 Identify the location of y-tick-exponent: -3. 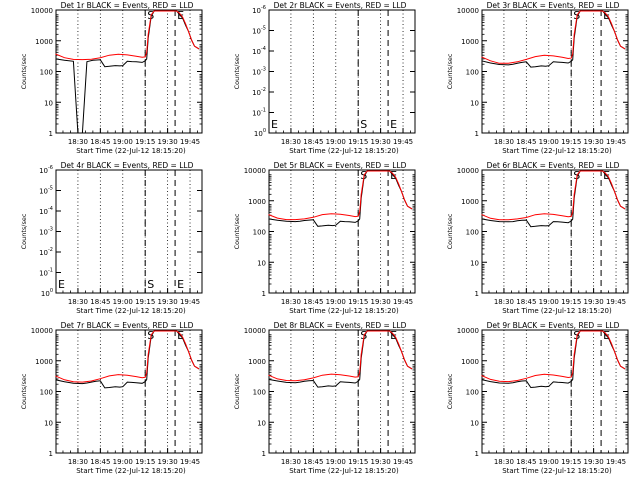
(50, 230).